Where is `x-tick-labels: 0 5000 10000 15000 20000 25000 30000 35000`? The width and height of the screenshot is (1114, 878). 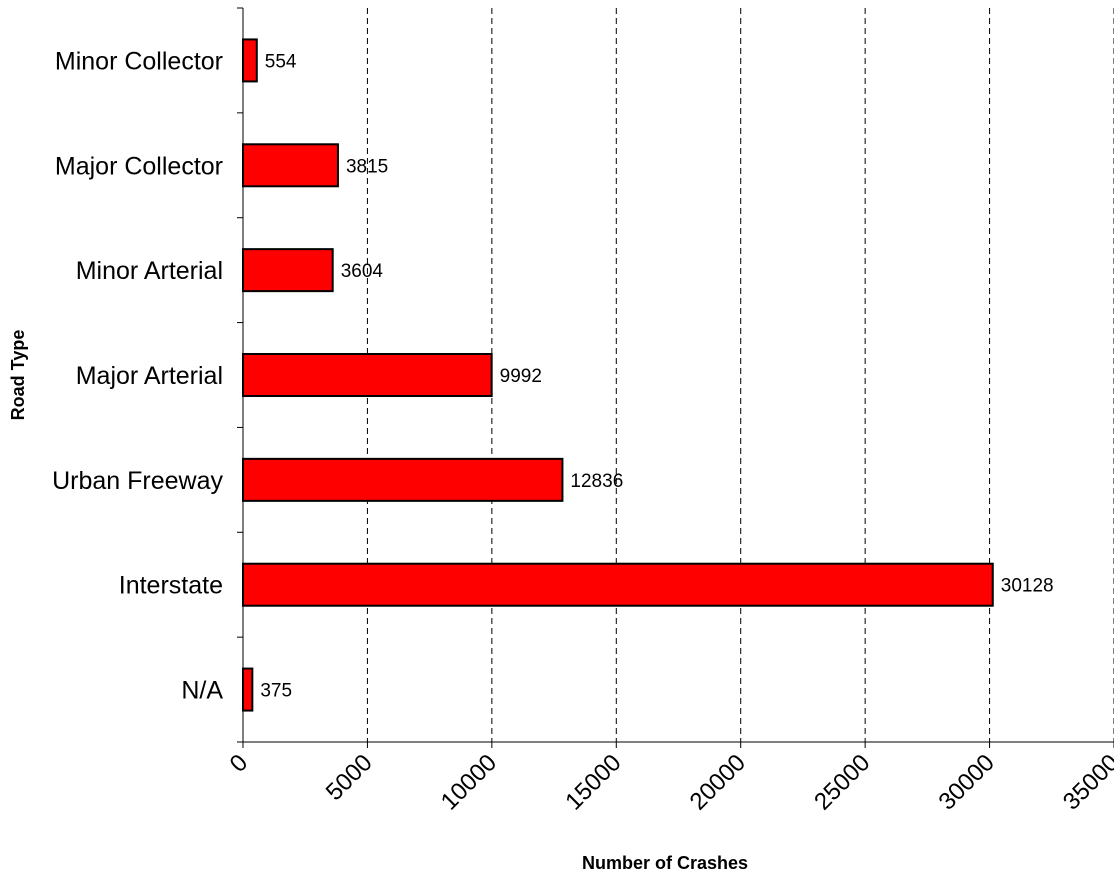 x-tick-labels: 0 5000 10000 15000 20000 25000 30000 35000 is located at coordinates (669, 782).